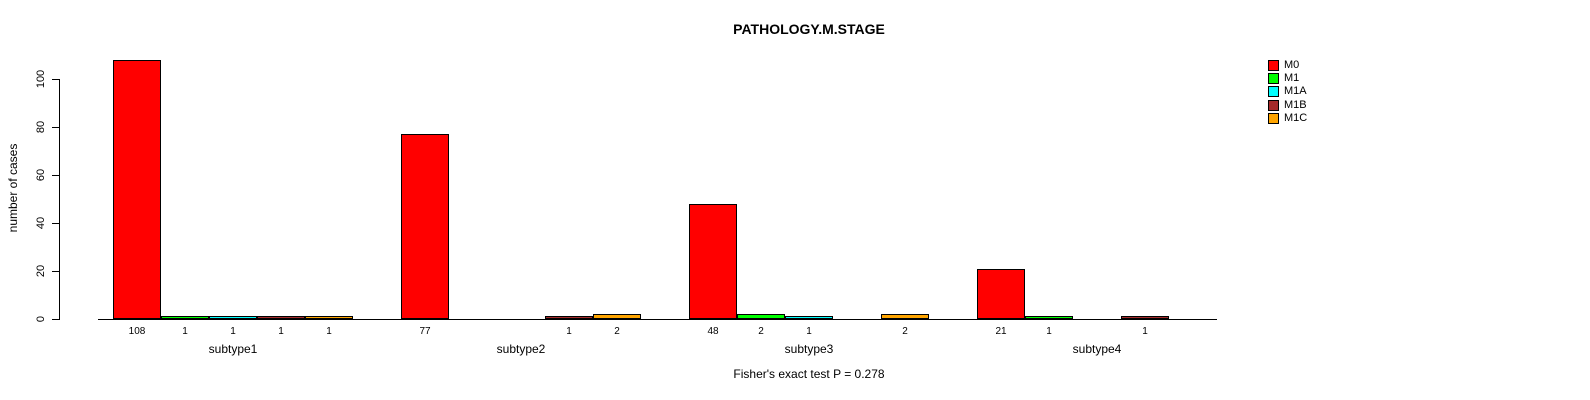 The image size is (1590, 400). Describe the element at coordinates (59, 199) in the screenshot. I see `y-axis-line` at that location.